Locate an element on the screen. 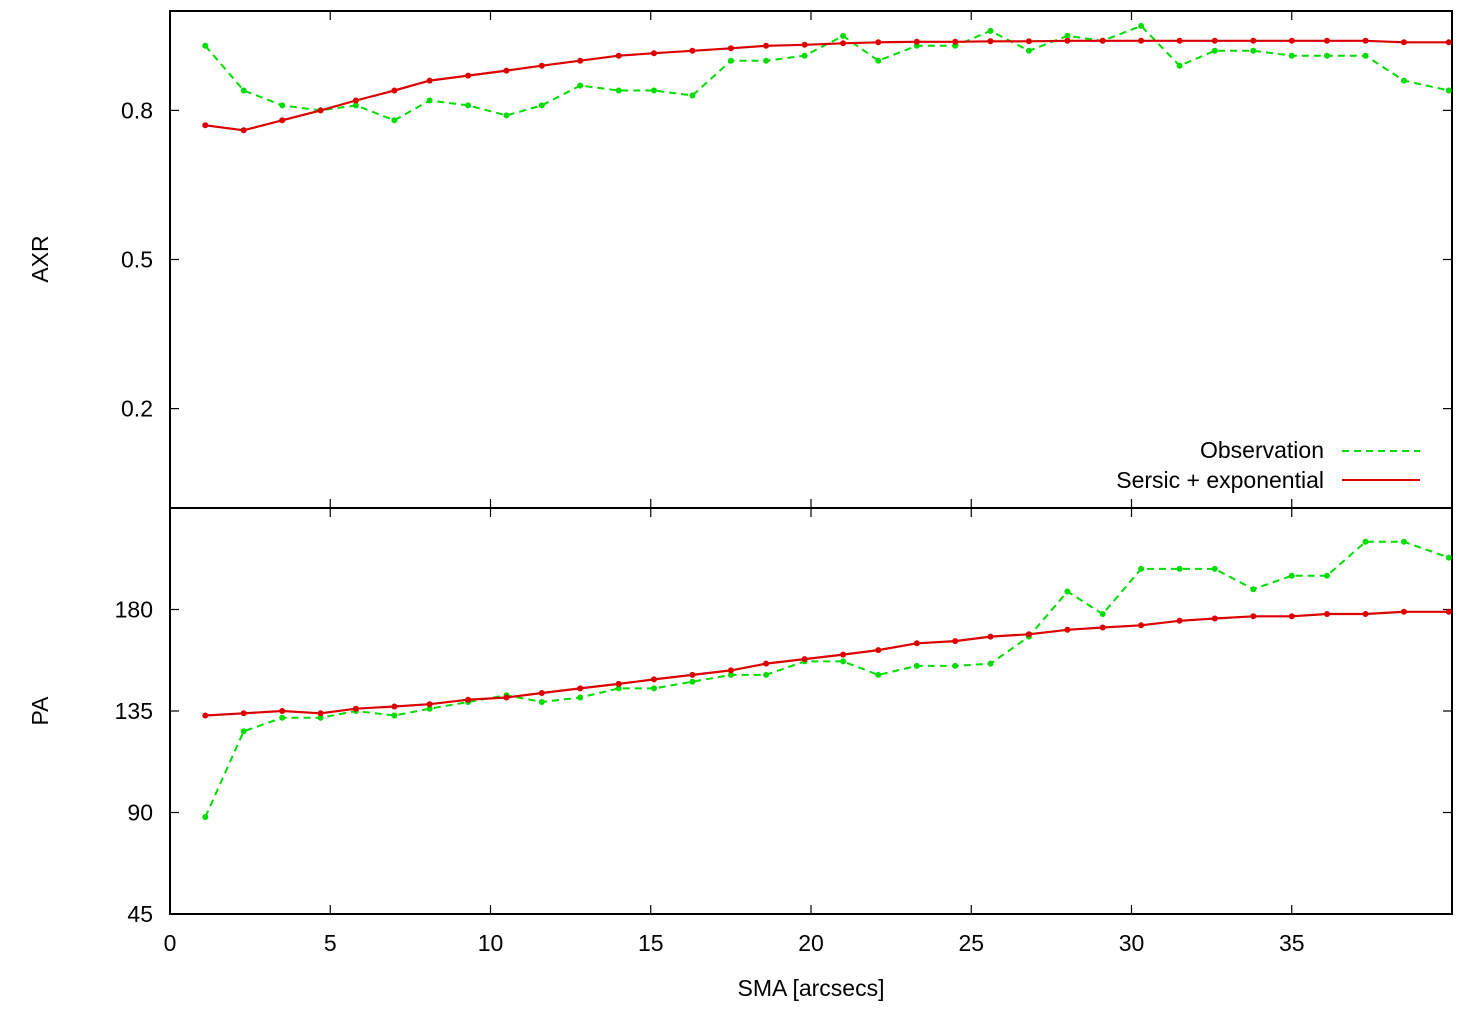  axr-series-observation-line is located at coordinates (827, 73).